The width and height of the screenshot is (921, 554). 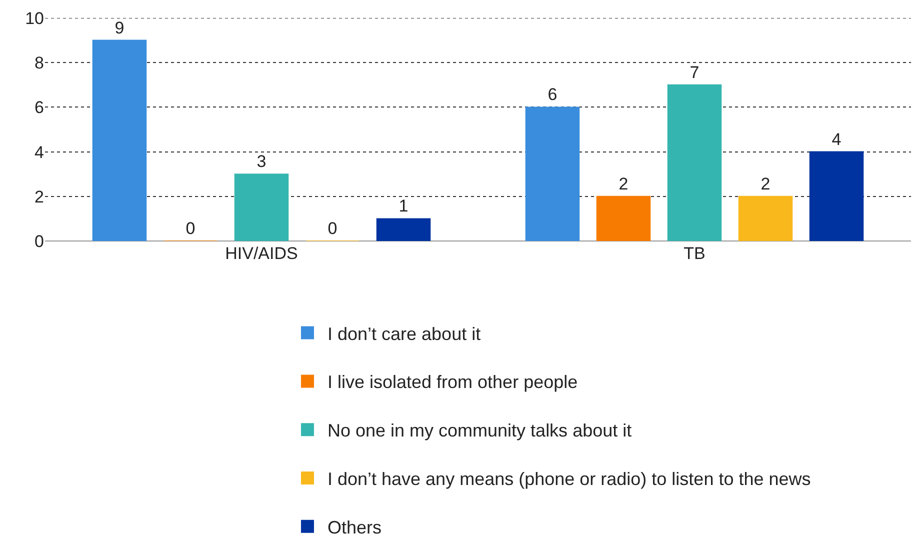 What do you see at coordinates (452, 382) in the screenshot?
I see `legend-label: I live isolated from other people` at bounding box center [452, 382].